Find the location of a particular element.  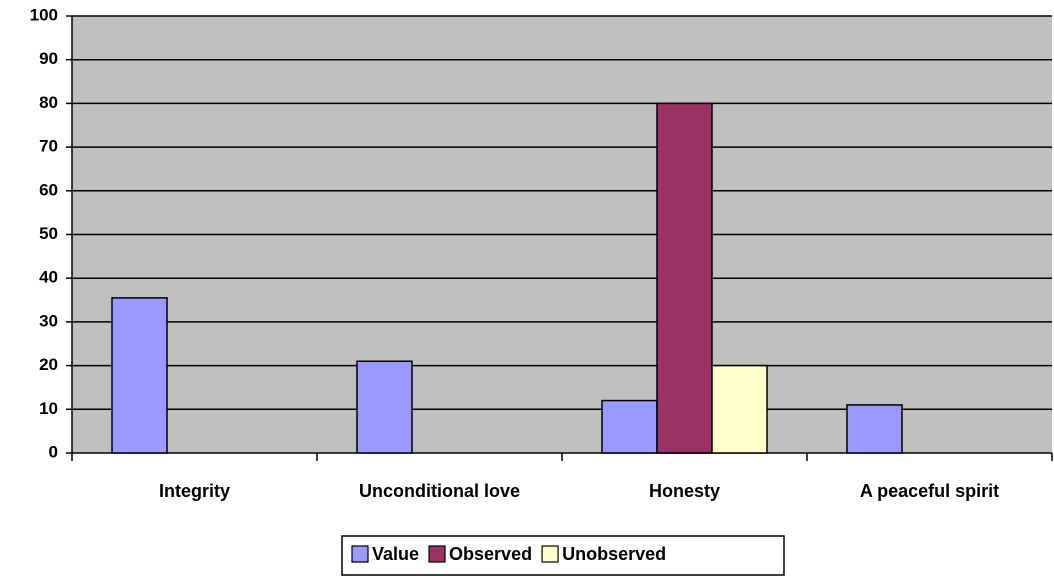

y-tick-label: 90 is located at coordinates (48, 58).